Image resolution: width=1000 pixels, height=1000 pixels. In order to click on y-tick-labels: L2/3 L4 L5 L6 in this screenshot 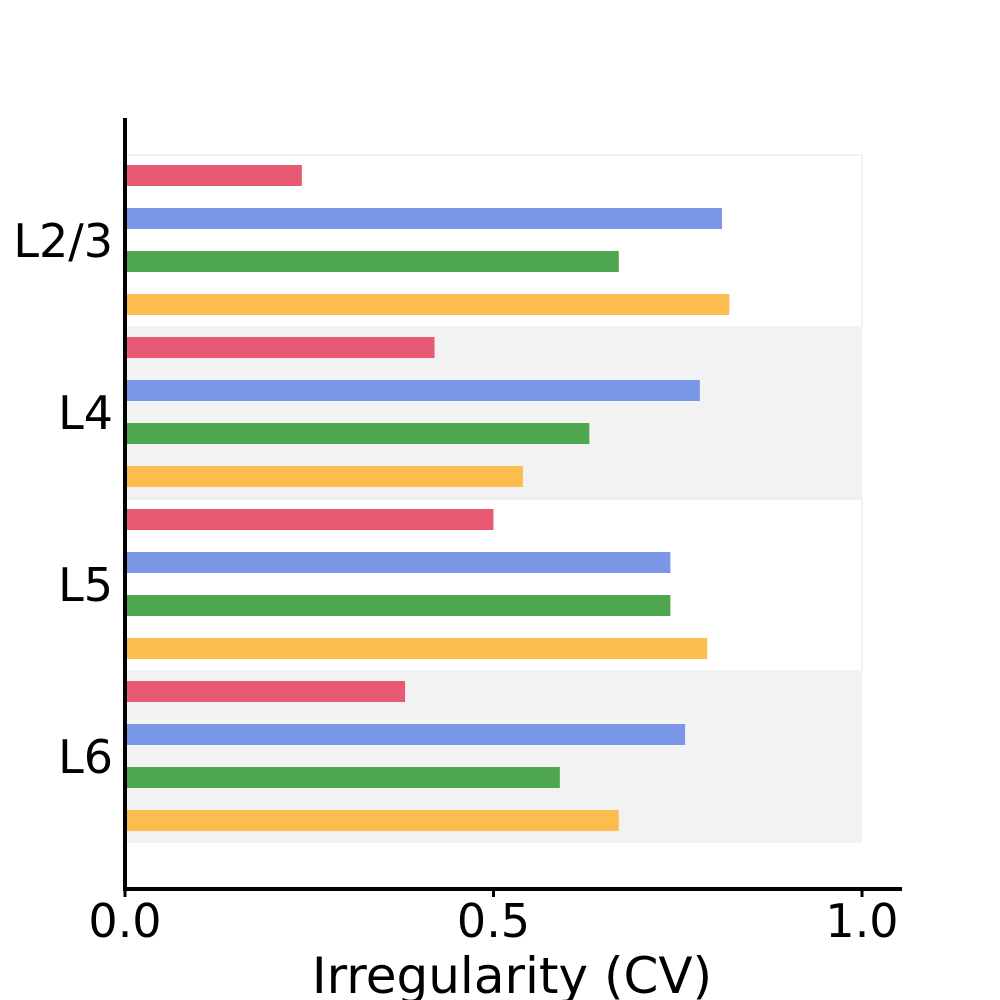, I will do `click(63, 499)`.